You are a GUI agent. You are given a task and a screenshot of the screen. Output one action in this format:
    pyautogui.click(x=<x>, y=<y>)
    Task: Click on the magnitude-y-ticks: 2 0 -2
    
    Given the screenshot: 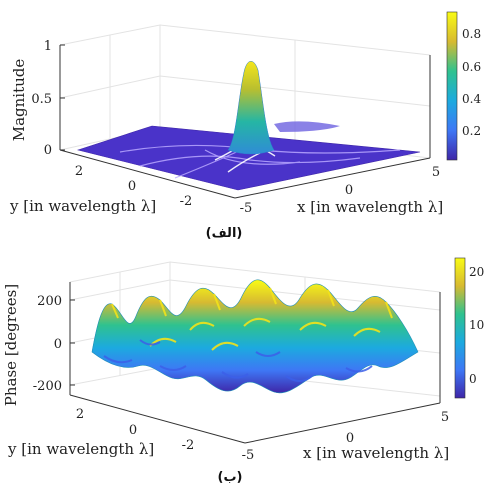 What is the action you would take?
    pyautogui.click(x=133, y=186)
    